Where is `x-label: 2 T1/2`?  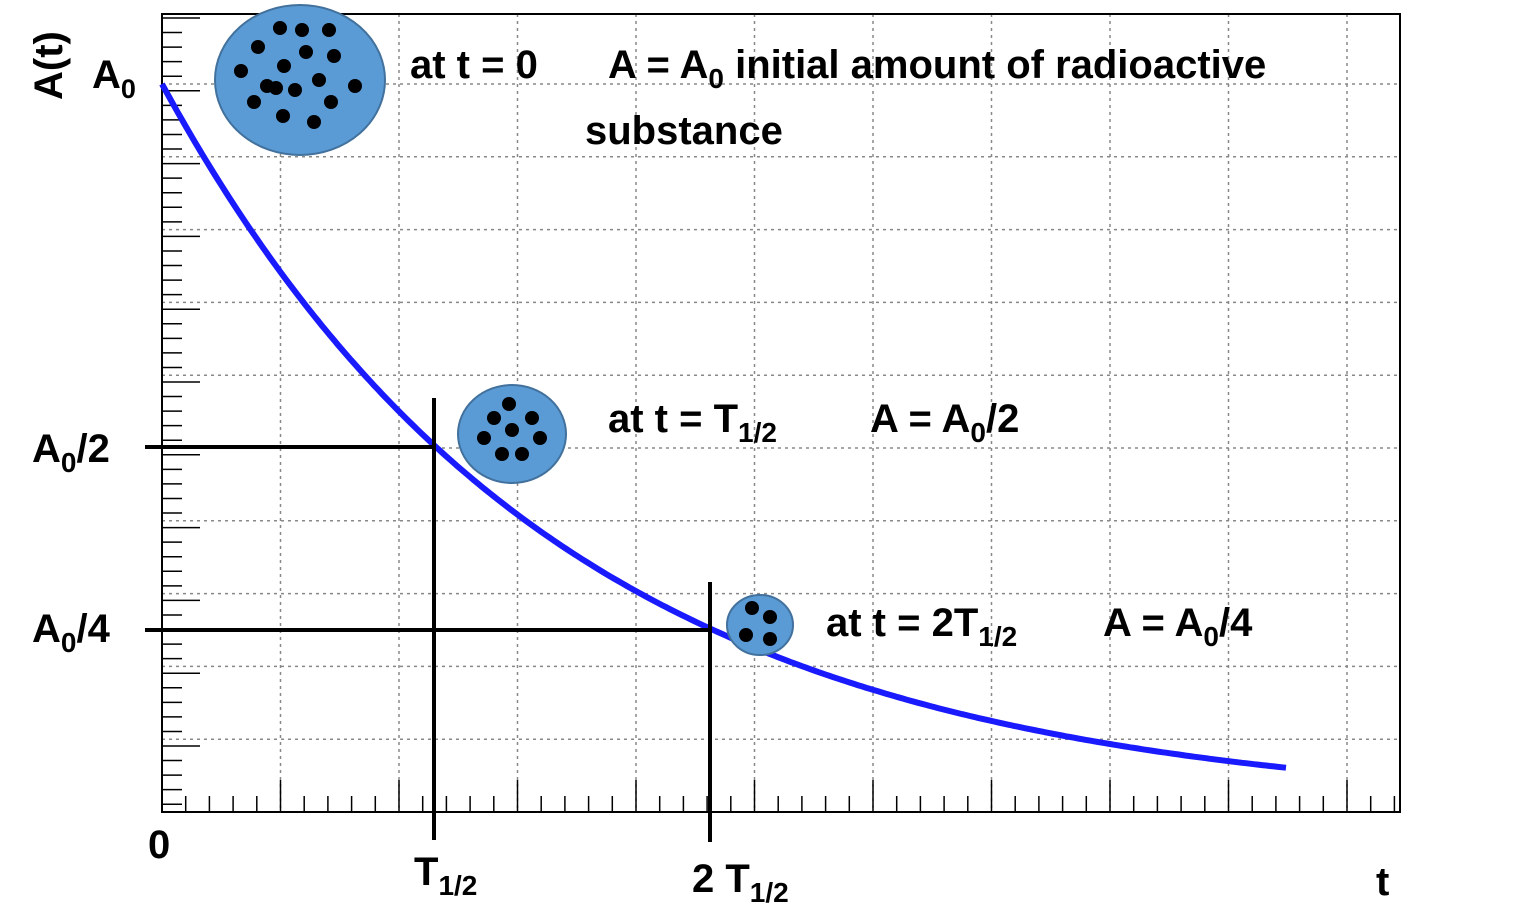 x-label: 2 T1/2 is located at coordinates (740, 882).